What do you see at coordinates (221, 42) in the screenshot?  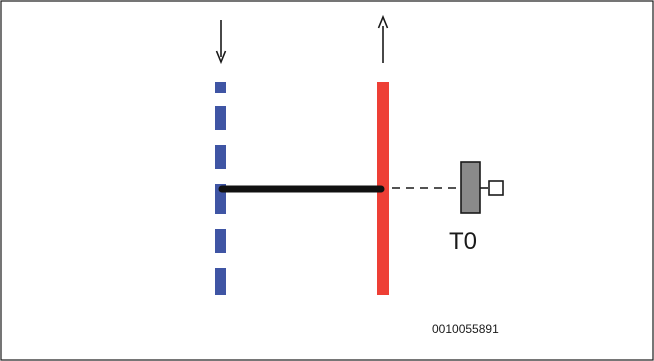 I see `arrow-down-icon` at bounding box center [221, 42].